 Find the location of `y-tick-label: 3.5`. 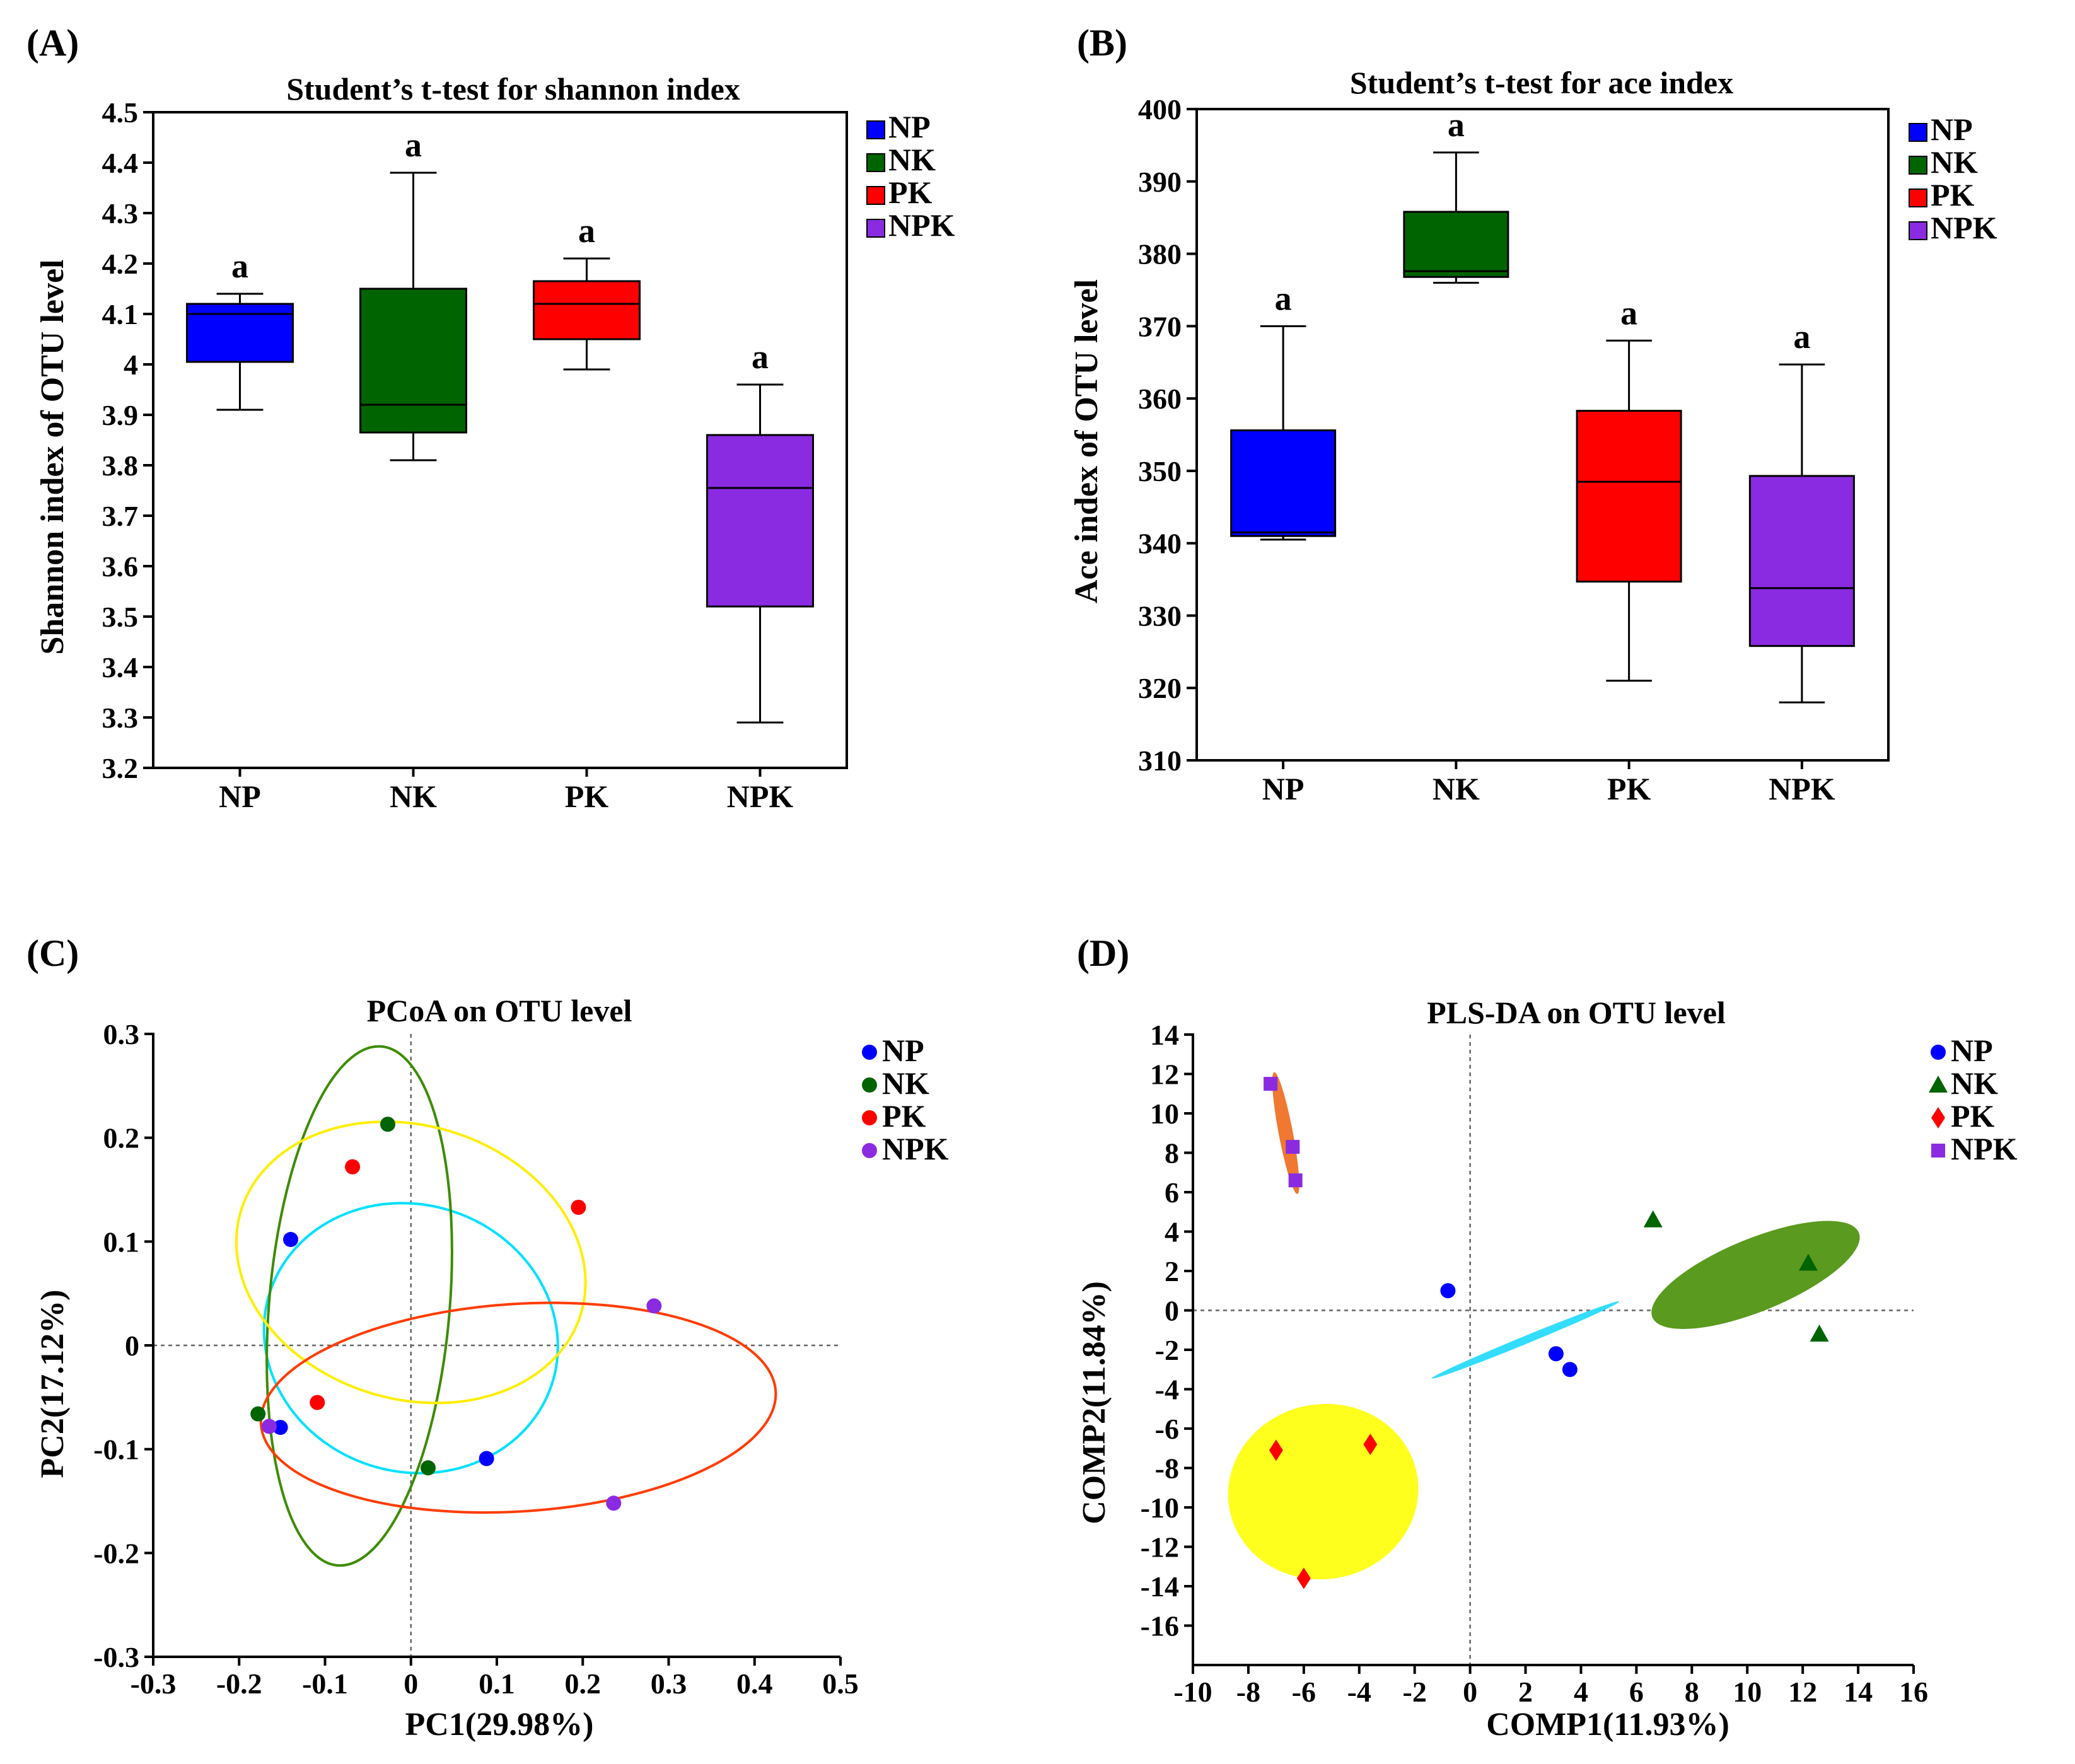

y-tick-label: 3.5 is located at coordinates (121, 617).